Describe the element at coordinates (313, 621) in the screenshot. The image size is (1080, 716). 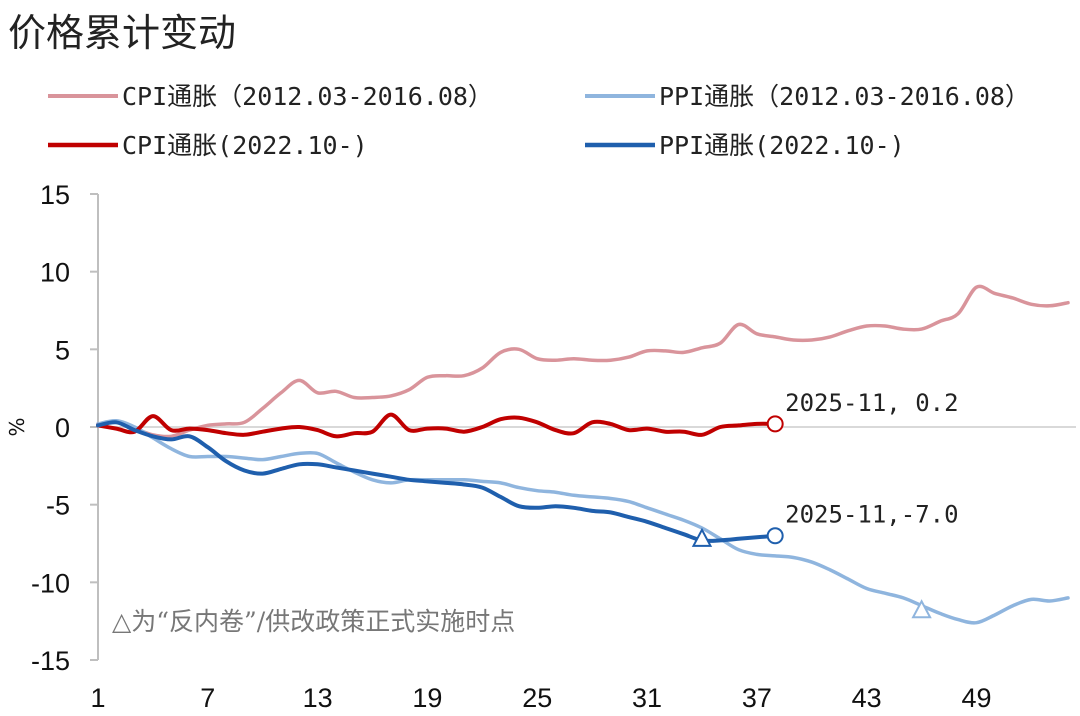
I see `policy-note: △为“反内卷”/供改政策正式实施时点` at that location.